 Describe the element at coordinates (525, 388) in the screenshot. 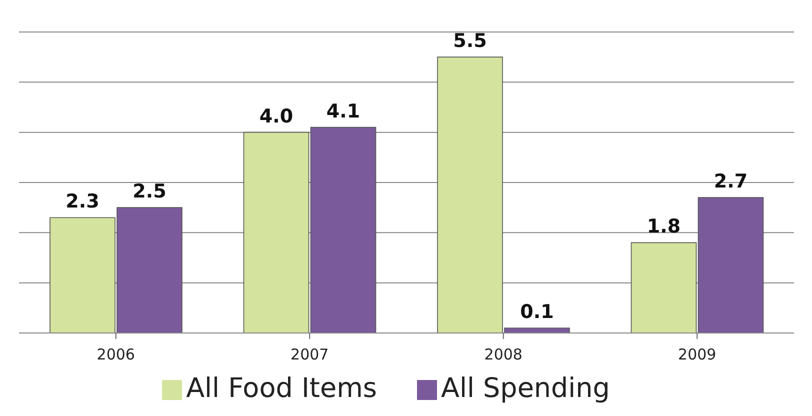

I see `legend-label: All Spending` at that location.